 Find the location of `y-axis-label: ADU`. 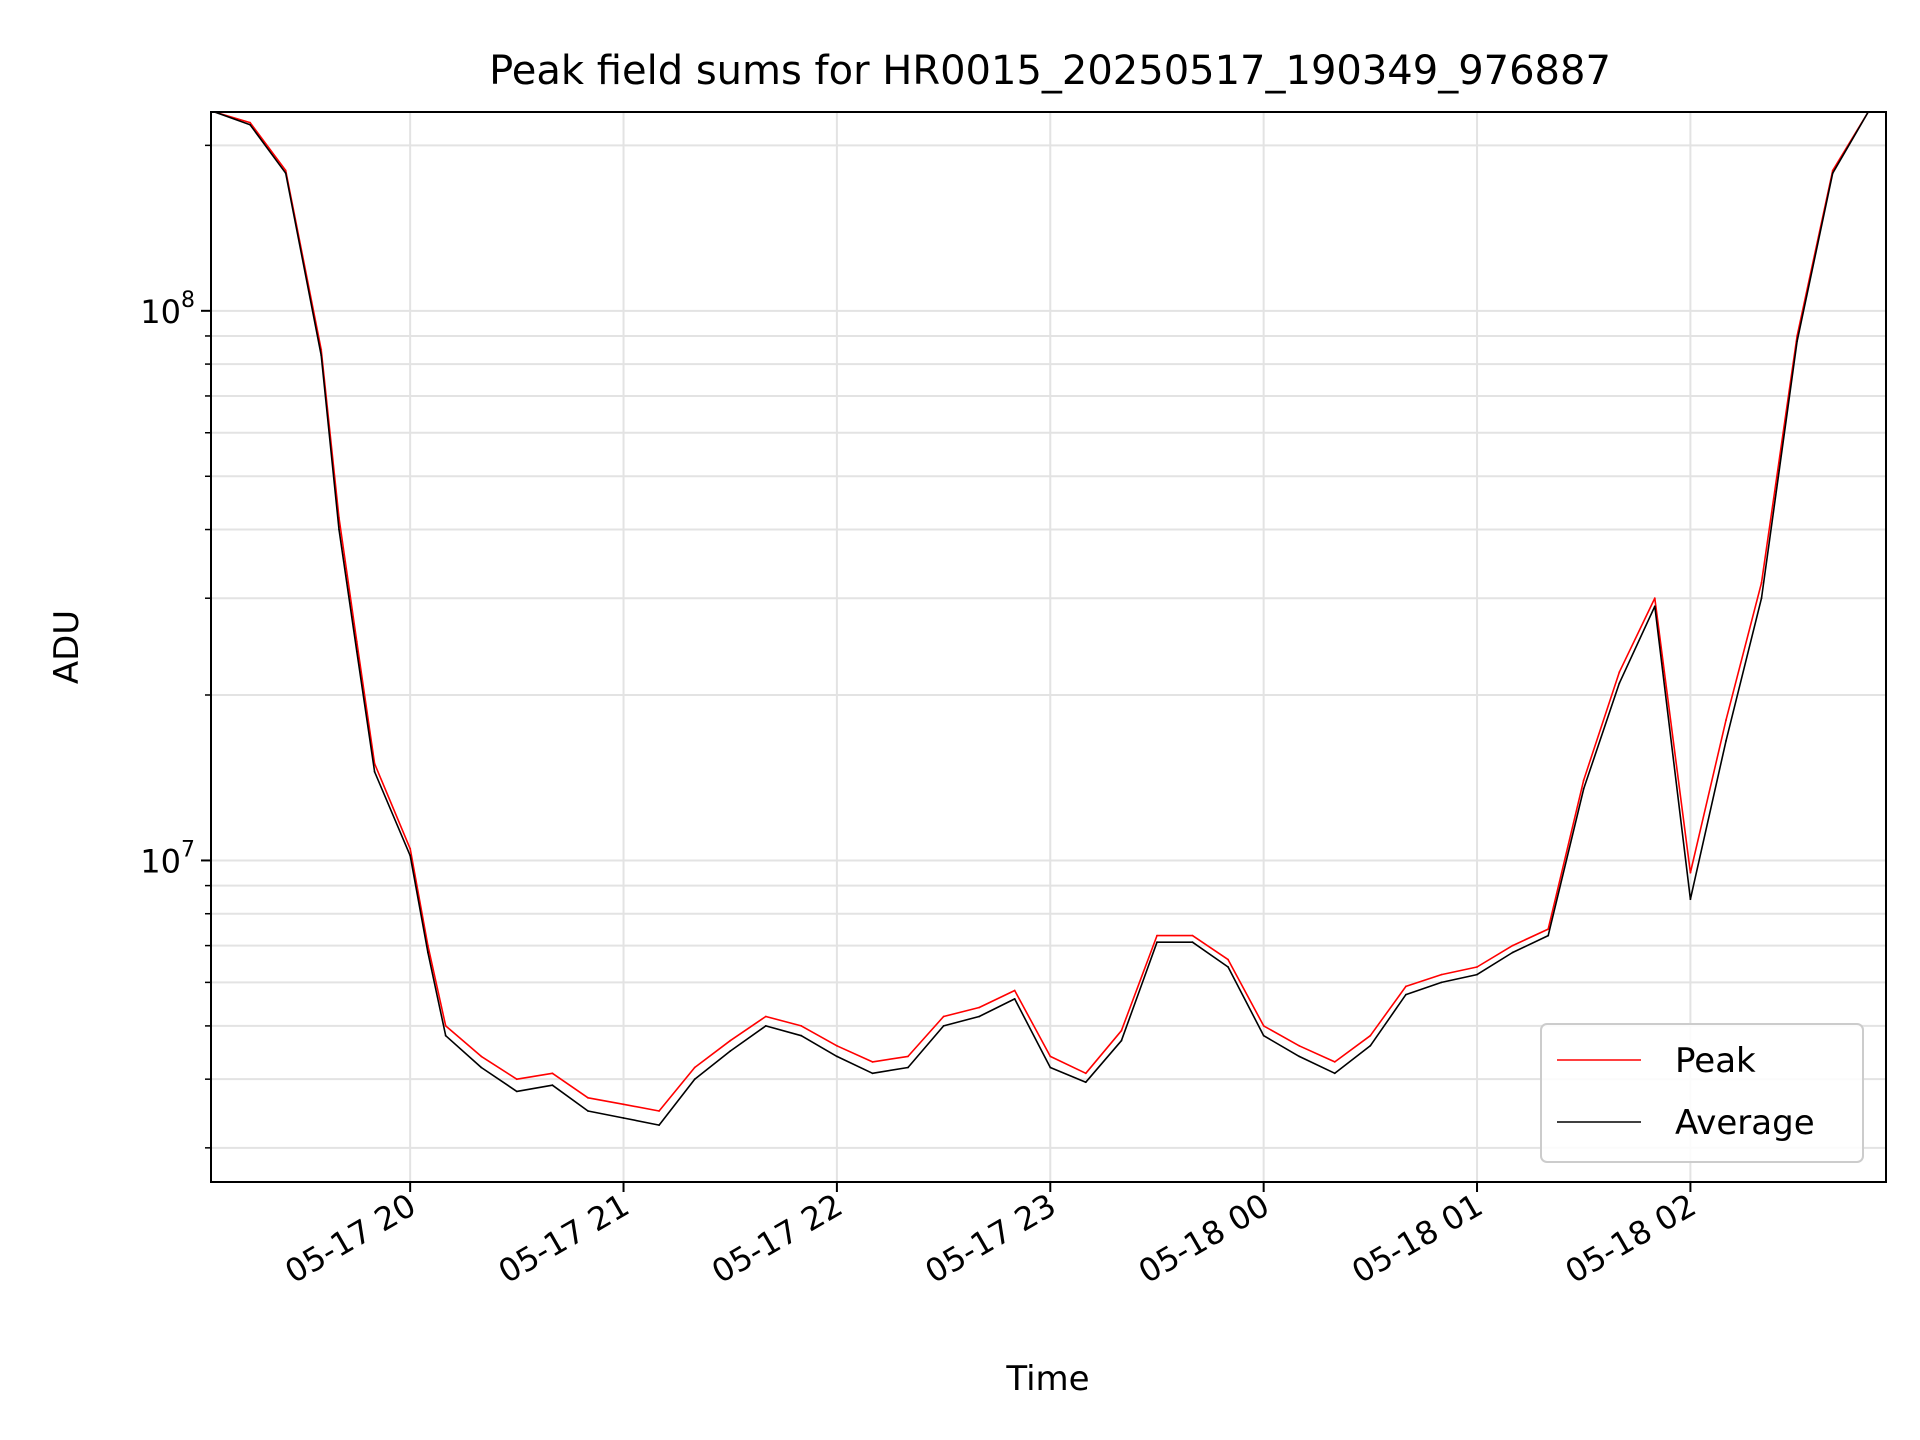

y-axis-label: ADU is located at coordinates (67, 647).